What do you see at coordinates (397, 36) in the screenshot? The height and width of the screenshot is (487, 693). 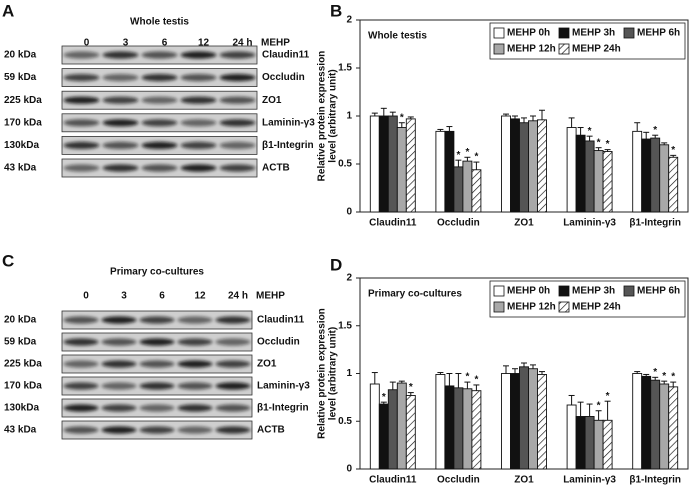 I see `chart-title: Whole testis` at bounding box center [397, 36].